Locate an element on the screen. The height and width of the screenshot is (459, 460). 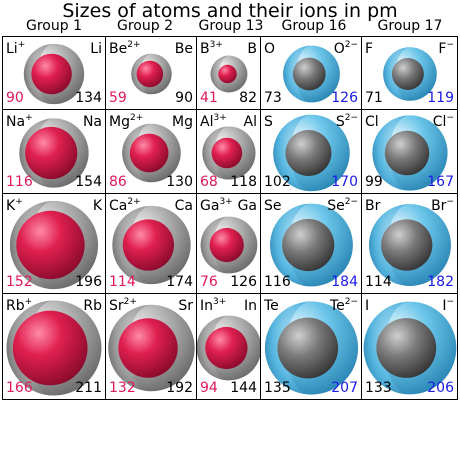
sphere-illustration-rb is located at coordinates (54, 348).